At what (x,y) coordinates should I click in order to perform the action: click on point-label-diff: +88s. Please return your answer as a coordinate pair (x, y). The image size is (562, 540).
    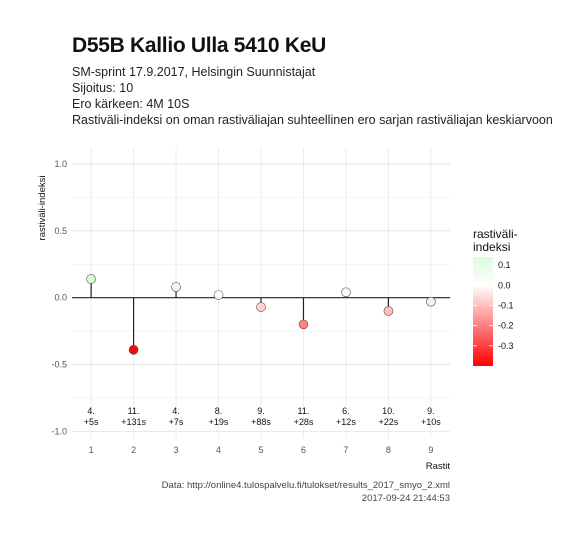
    Looking at the image, I should click on (261, 422).